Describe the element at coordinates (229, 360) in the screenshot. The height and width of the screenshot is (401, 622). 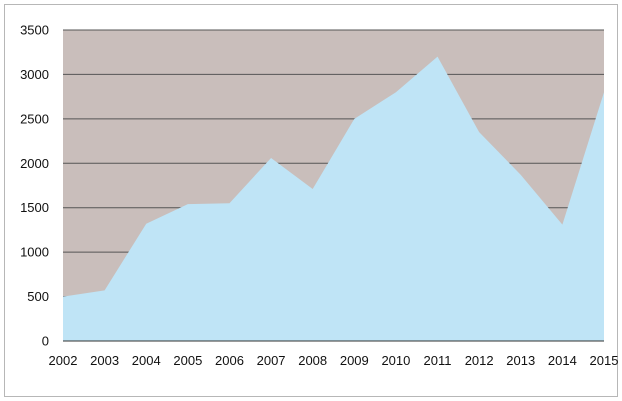
I see `x-tick-label: 2006` at that location.